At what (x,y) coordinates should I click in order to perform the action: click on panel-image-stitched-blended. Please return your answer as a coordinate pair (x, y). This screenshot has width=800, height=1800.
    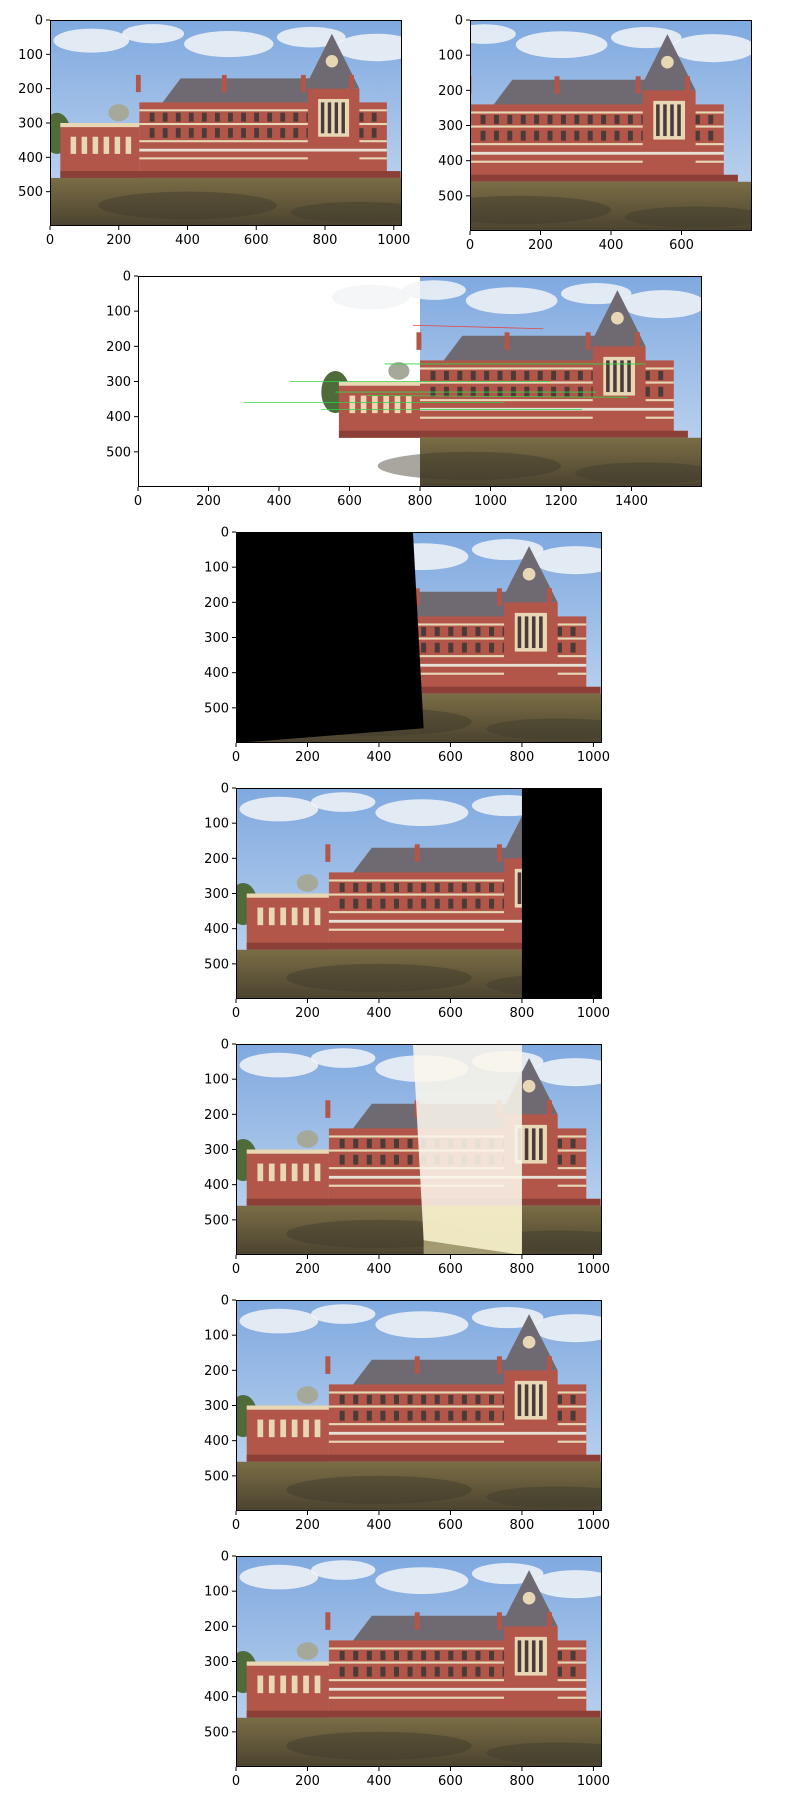
    Looking at the image, I should click on (419, 1661).